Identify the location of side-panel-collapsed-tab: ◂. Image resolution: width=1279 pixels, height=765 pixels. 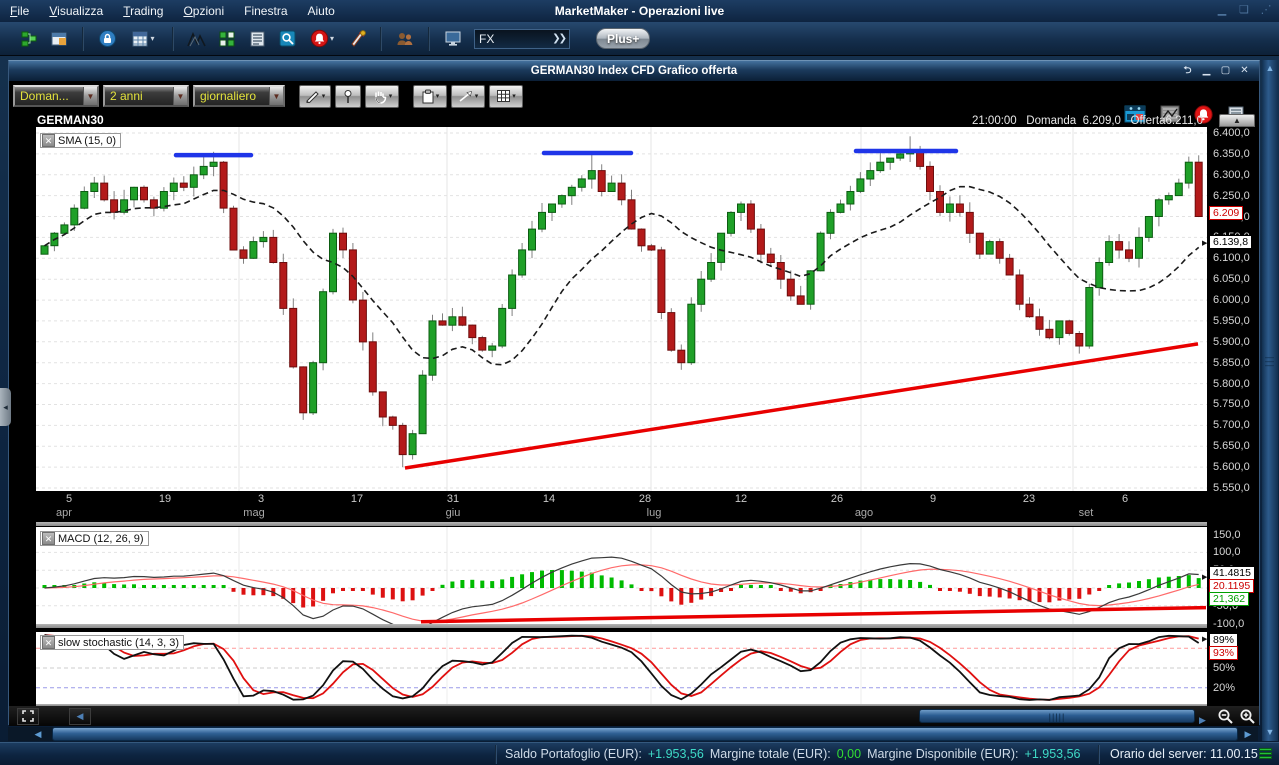
(5, 407).